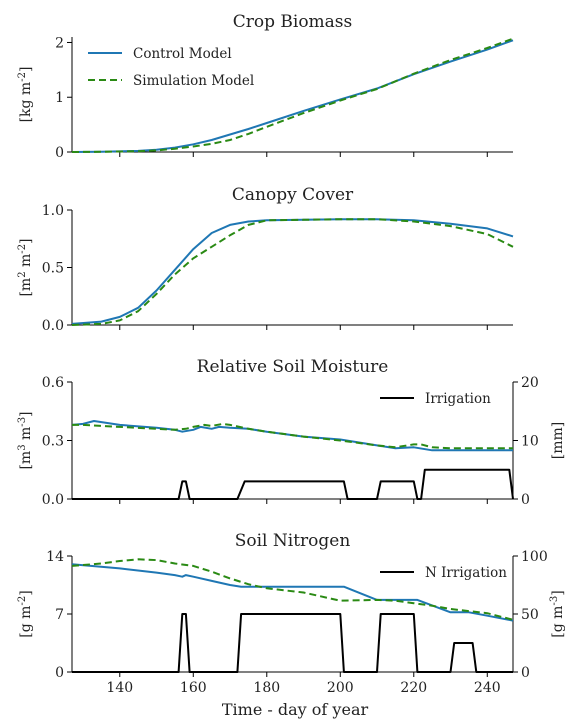  I want to click on panel-2-series-1-line, so click(292, 271).